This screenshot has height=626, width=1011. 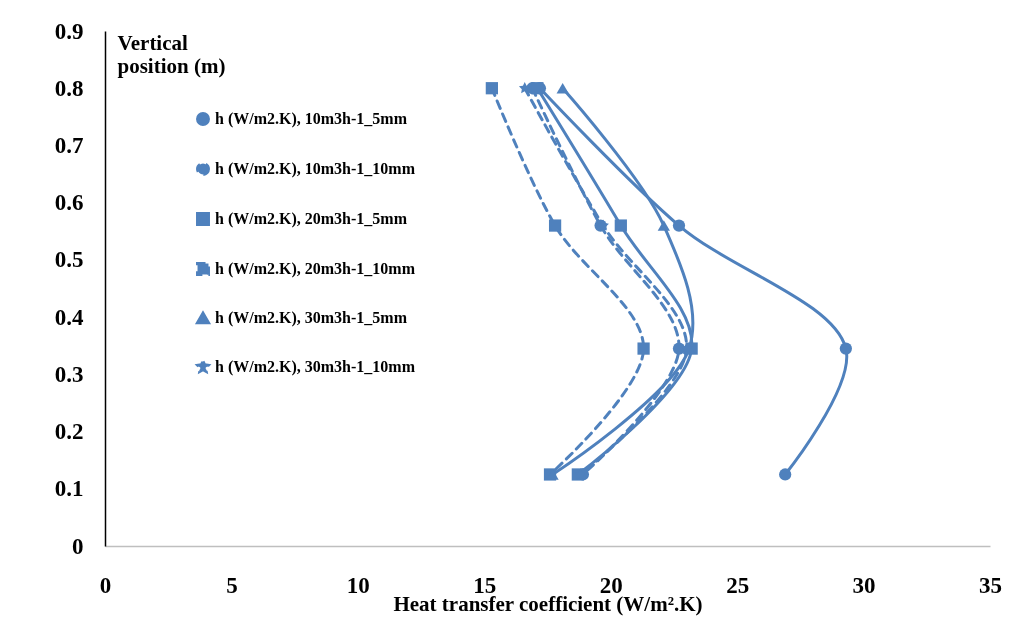 I want to click on y-tick-label: 0.9, so click(x=69, y=31).